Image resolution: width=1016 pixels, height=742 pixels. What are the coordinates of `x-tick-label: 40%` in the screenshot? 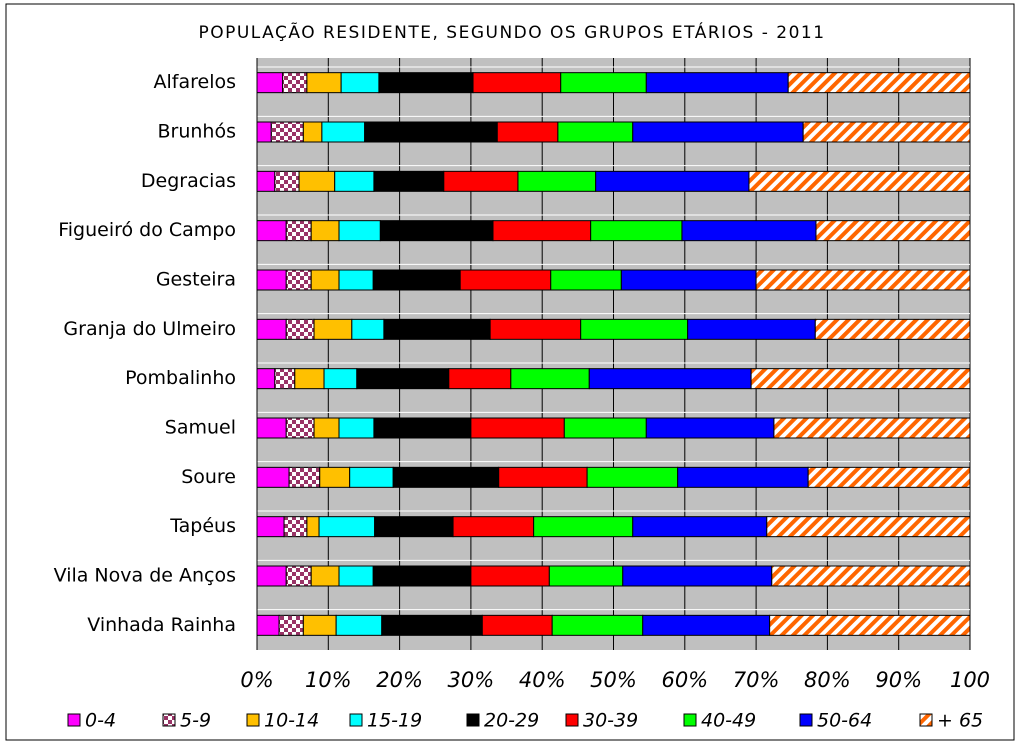 It's located at (542, 680).